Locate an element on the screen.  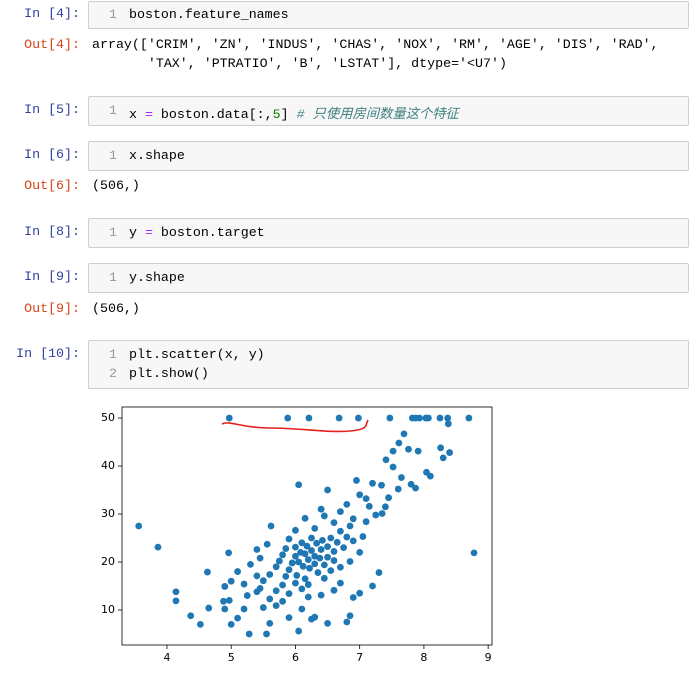
x-tick-label: 5 is located at coordinates (231, 657).